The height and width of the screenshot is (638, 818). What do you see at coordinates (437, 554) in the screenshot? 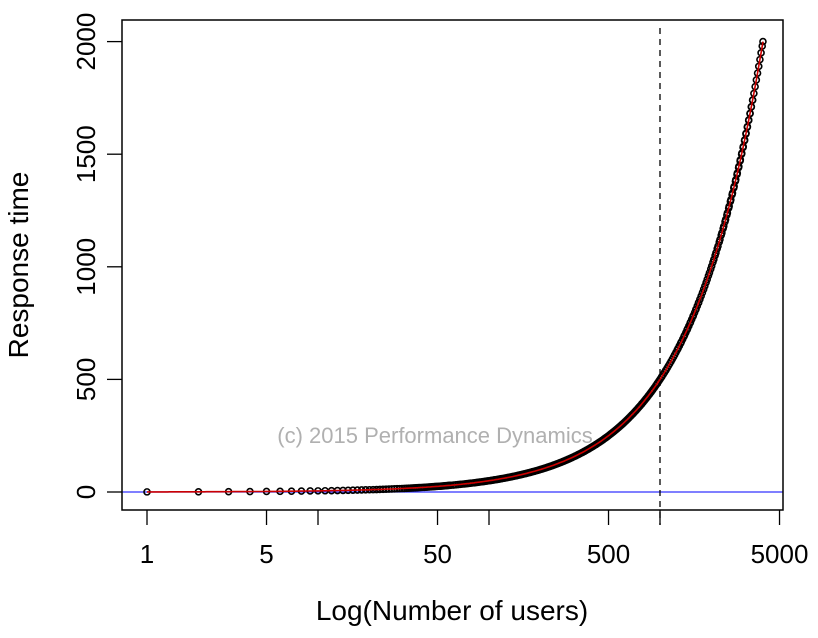
I see `x-tick-label: 50` at bounding box center [437, 554].